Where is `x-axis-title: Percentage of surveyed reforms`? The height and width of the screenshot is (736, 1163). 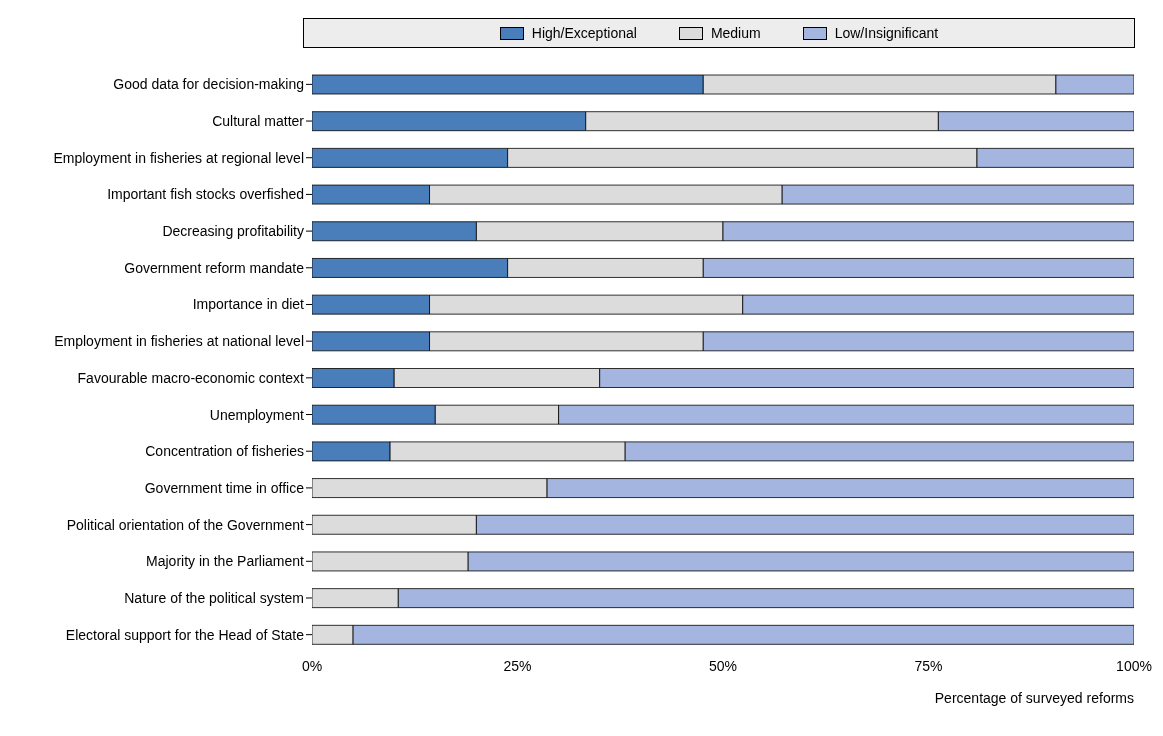 x-axis-title: Percentage of surveyed reforms is located at coordinates (1034, 698).